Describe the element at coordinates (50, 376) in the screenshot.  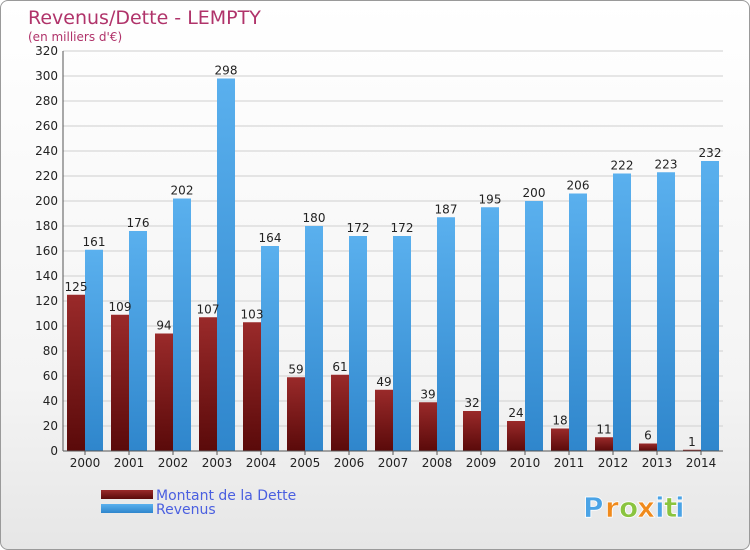
I see `y-tick-label: 60` at that location.